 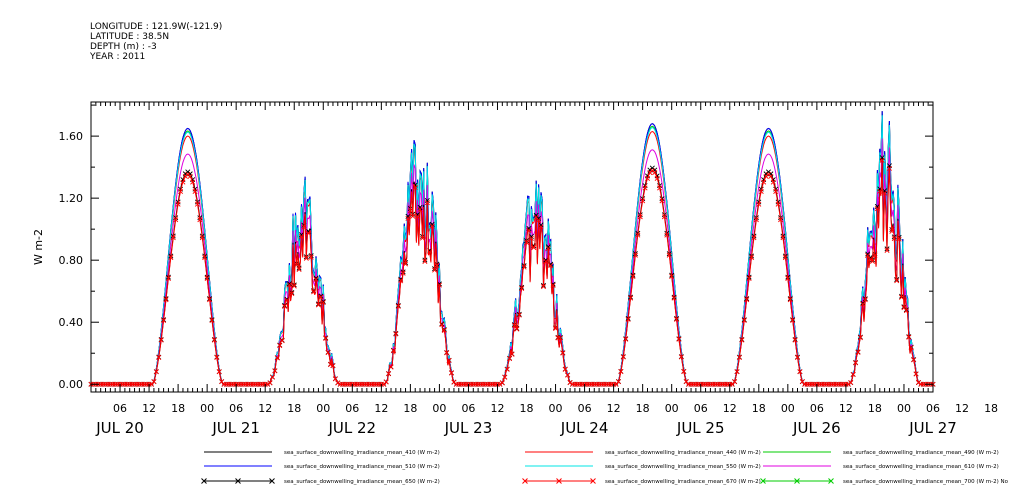 What do you see at coordinates (71, 322) in the screenshot?
I see `y-tick-label: 0.40` at bounding box center [71, 322].